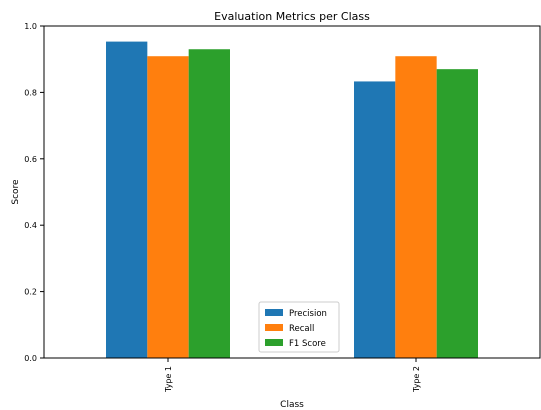 Image resolution: width=541 pixels, height=410 pixels. I want to click on legend: Precision Recall F1 Score, so click(299, 327).